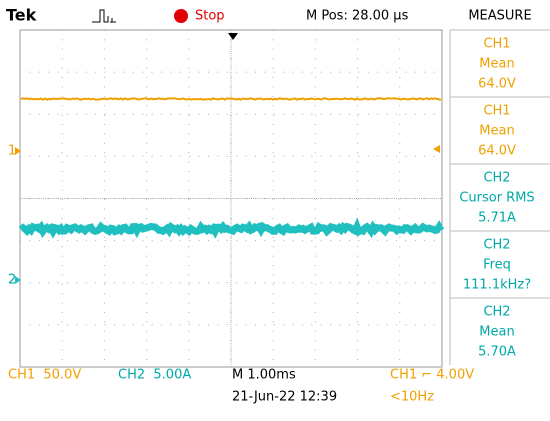 The image size is (550, 421). What do you see at coordinates (210, 16) in the screenshot?
I see `run-status: Stop` at bounding box center [210, 16].